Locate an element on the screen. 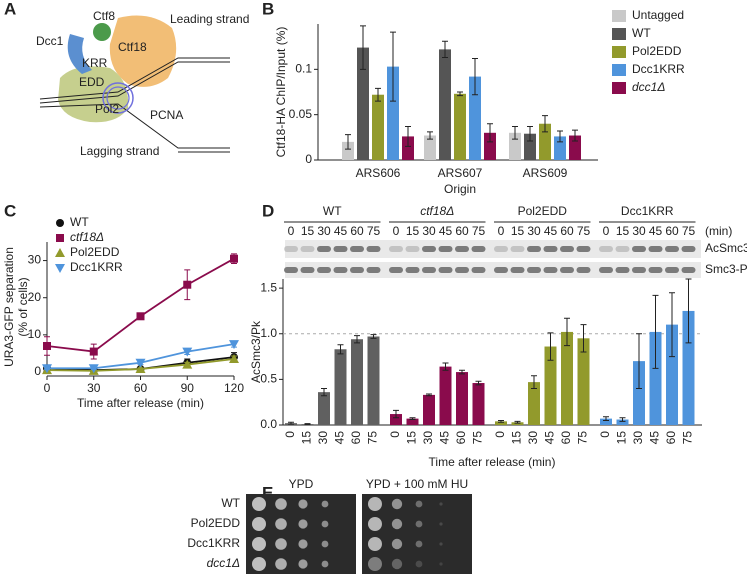 The height and width of the screenshot is (574, 747). x-tick-label: ARS609 is located at coordinates (545, 173).